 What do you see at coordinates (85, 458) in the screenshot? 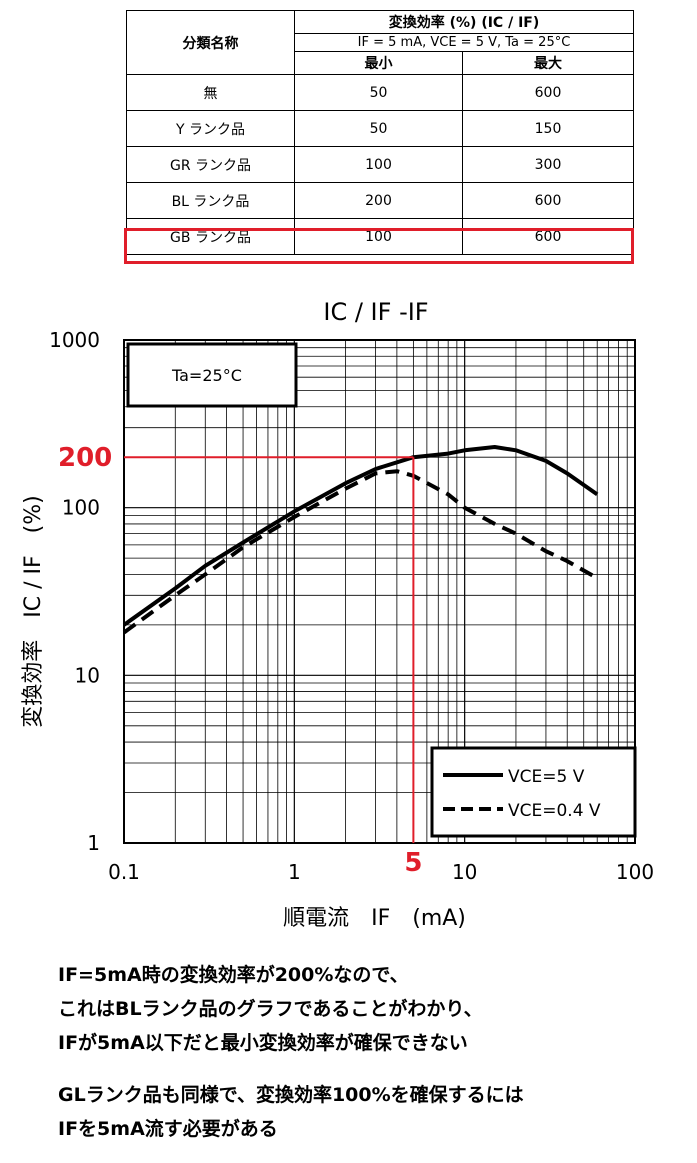
I see `highlight-y-label: 200` at bounding box center [85, 458].